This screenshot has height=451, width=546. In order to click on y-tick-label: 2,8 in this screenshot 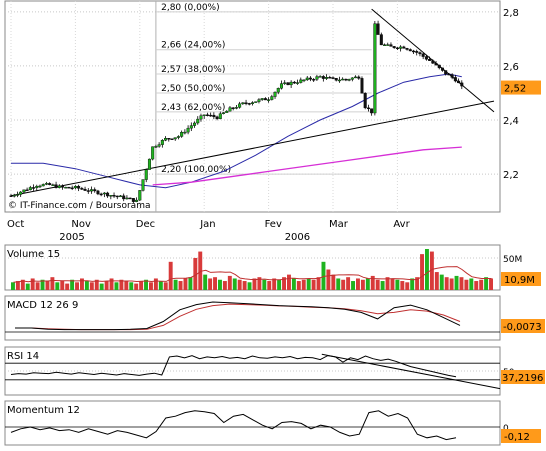, I will do `click(511, 13)`.